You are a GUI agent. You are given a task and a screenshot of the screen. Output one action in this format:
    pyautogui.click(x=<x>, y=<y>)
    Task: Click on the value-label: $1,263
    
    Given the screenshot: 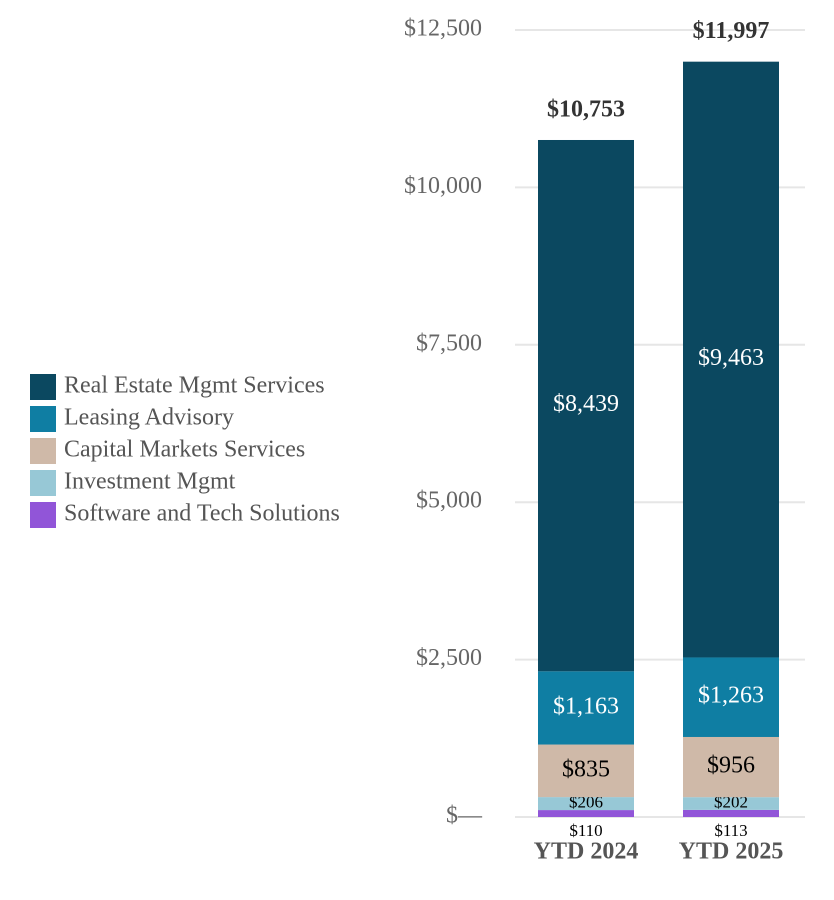 What is the action you would take?
    pyautogui.click(x=731, y=696)
    